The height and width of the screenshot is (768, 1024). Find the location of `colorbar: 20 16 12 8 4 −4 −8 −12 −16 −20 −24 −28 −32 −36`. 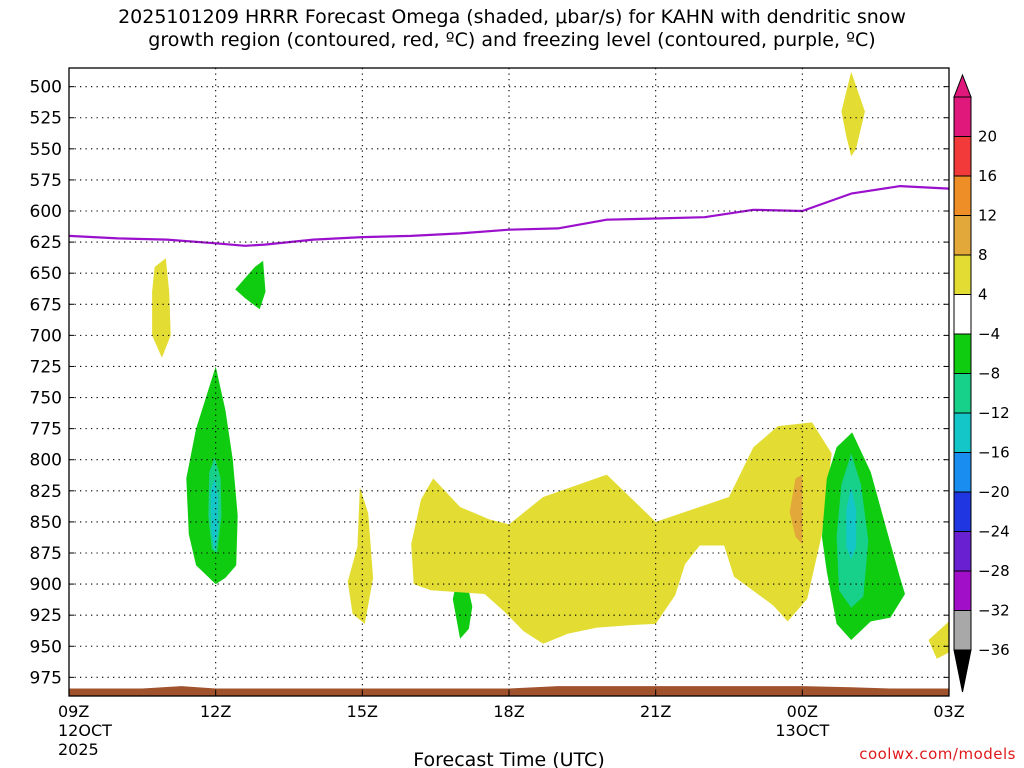

colorbar: 20 16 12 8 4 −4 −8 −12 −16 −20 −24 −28 −32 −36 is located at coordinates (981, 383).